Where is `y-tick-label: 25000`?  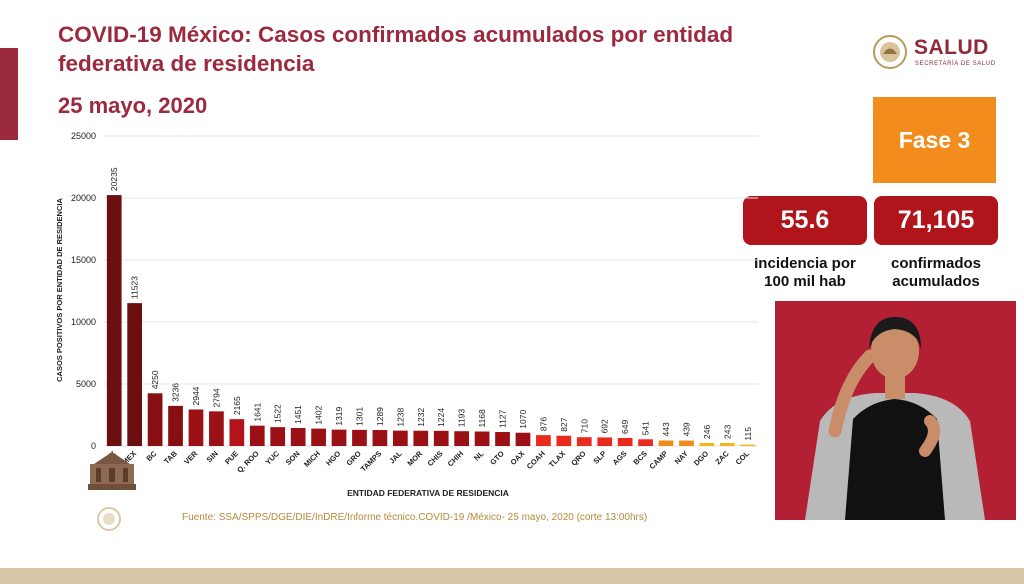 y-tick-label: 25000 is located at coordinates (83, 136).